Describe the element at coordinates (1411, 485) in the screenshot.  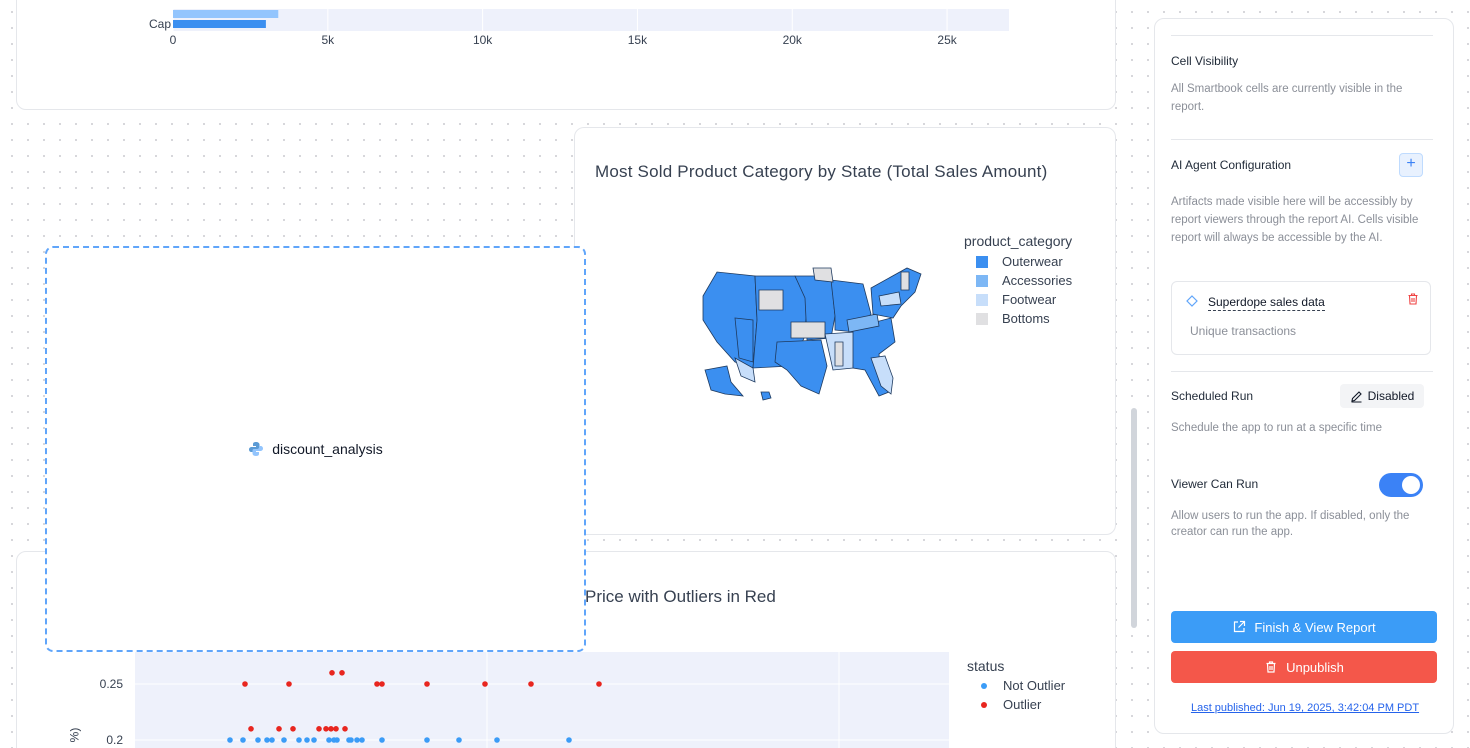
I see `toggle-knob` at that location.